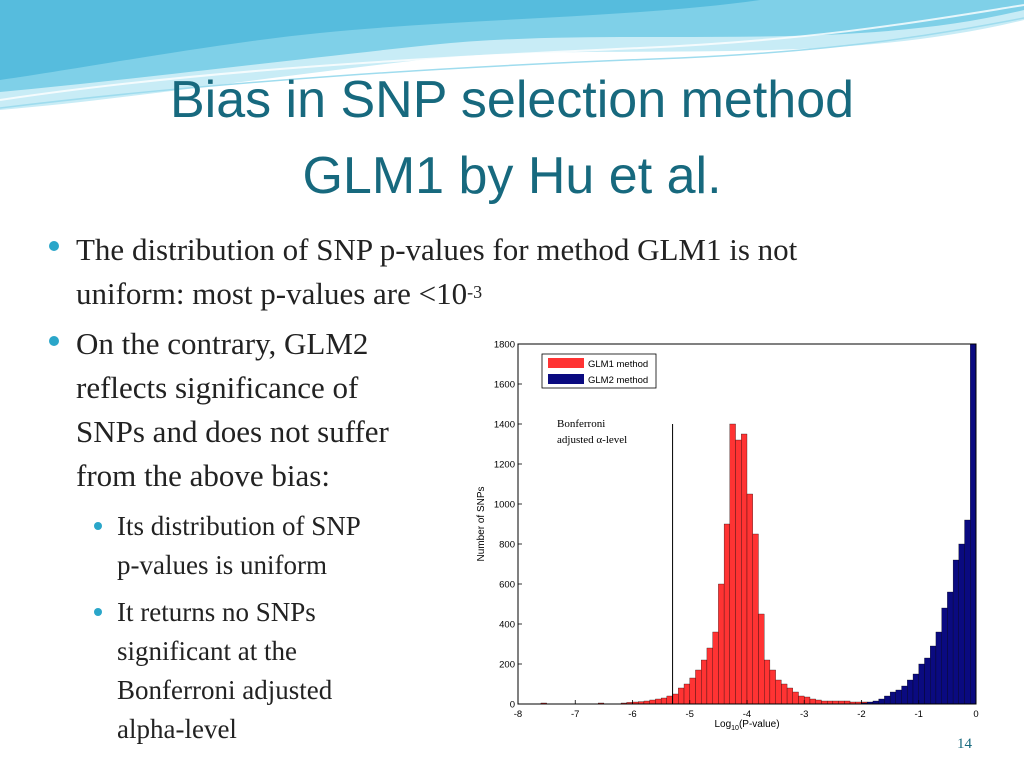 The width and height of the screenshot is (1024, 768). I want to click on slide-title-line2: GLM1 by Hu et al., so click(512, 176).